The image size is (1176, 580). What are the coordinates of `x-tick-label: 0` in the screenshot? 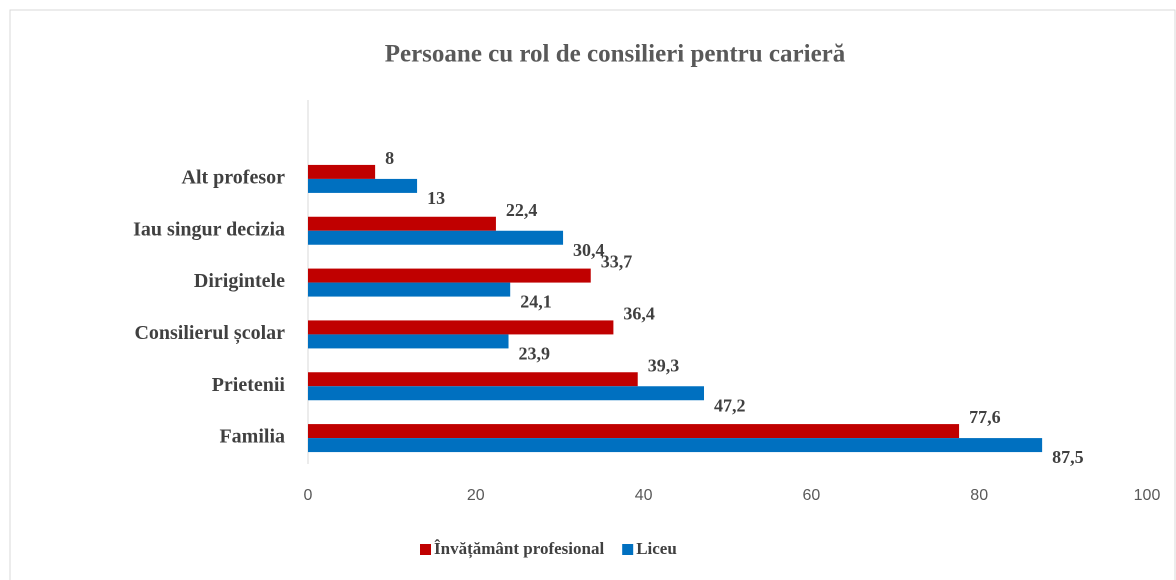 It's located at (308, 495).